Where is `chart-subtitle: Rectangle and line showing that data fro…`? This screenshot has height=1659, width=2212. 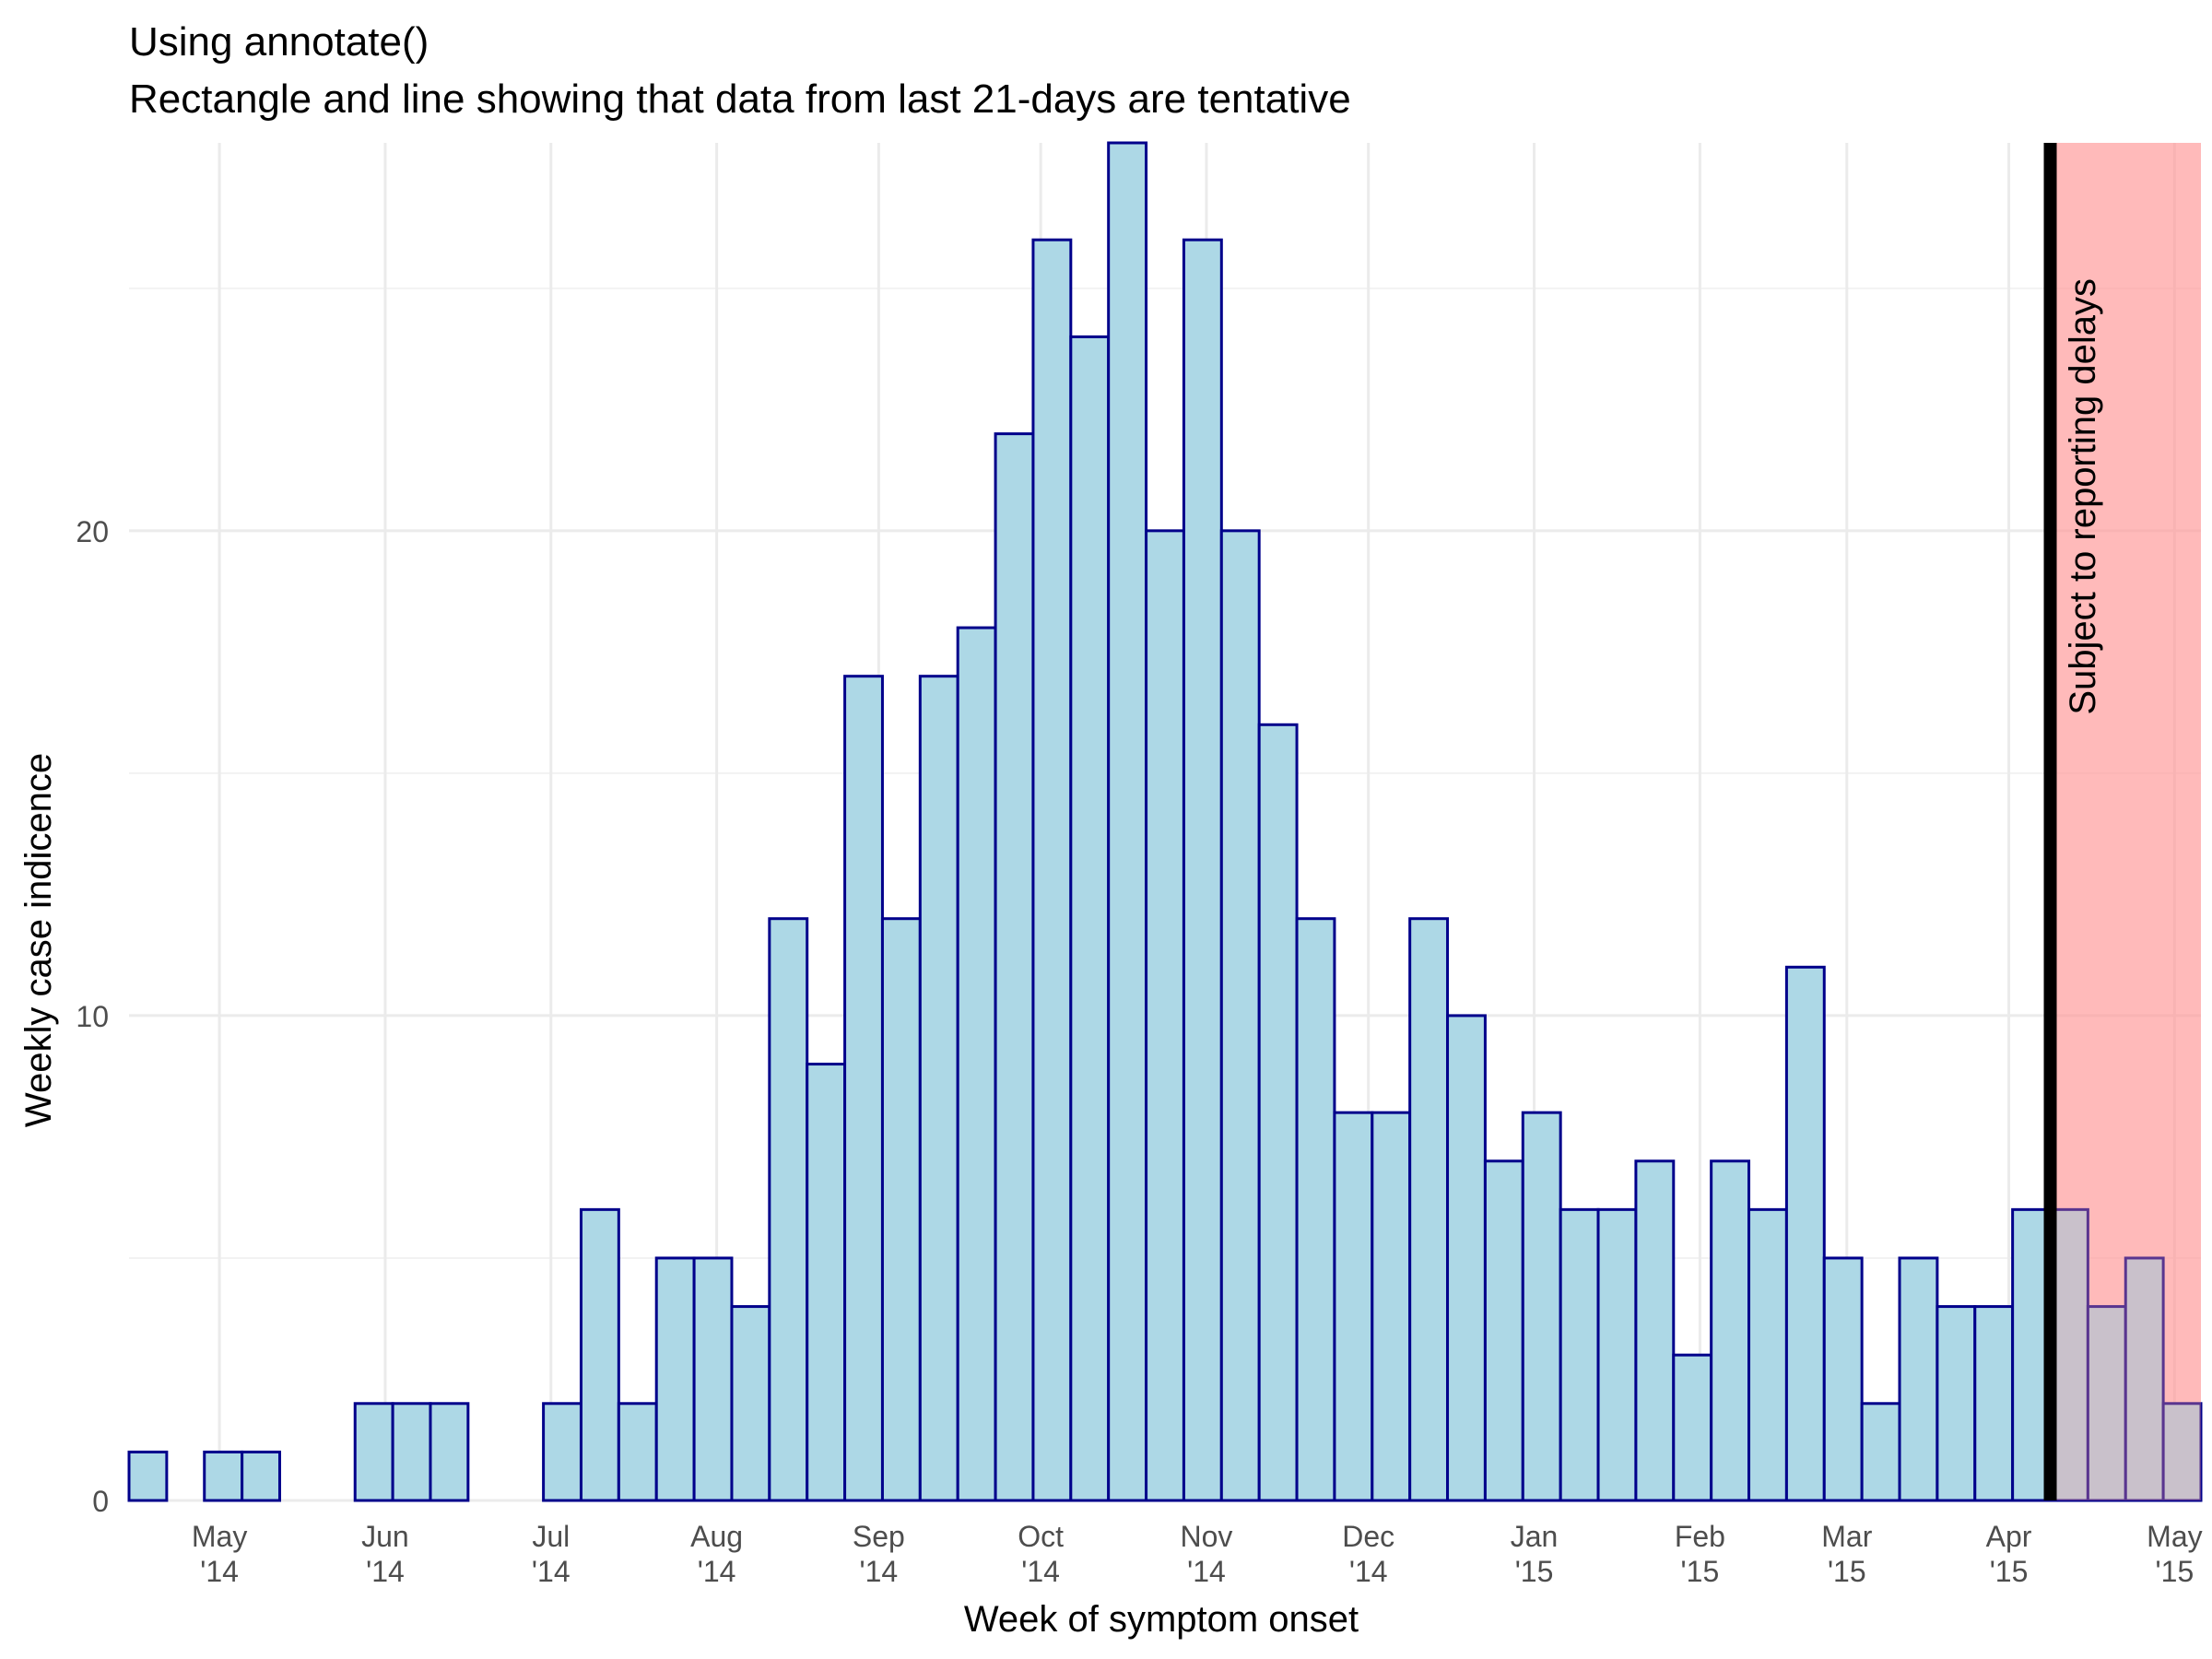
chart-subtitle: Rectangle and line showing that data fro… is located at coordinates (740, 99).